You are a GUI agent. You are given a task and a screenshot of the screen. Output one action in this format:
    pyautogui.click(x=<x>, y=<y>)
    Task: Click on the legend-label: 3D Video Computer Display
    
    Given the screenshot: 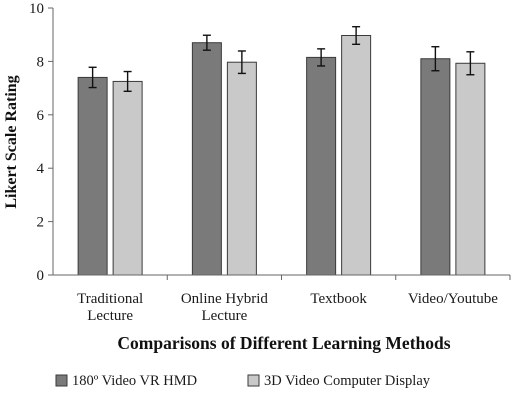 What is the action you would take?
    pyautogui.click(x=347, y=381)
    